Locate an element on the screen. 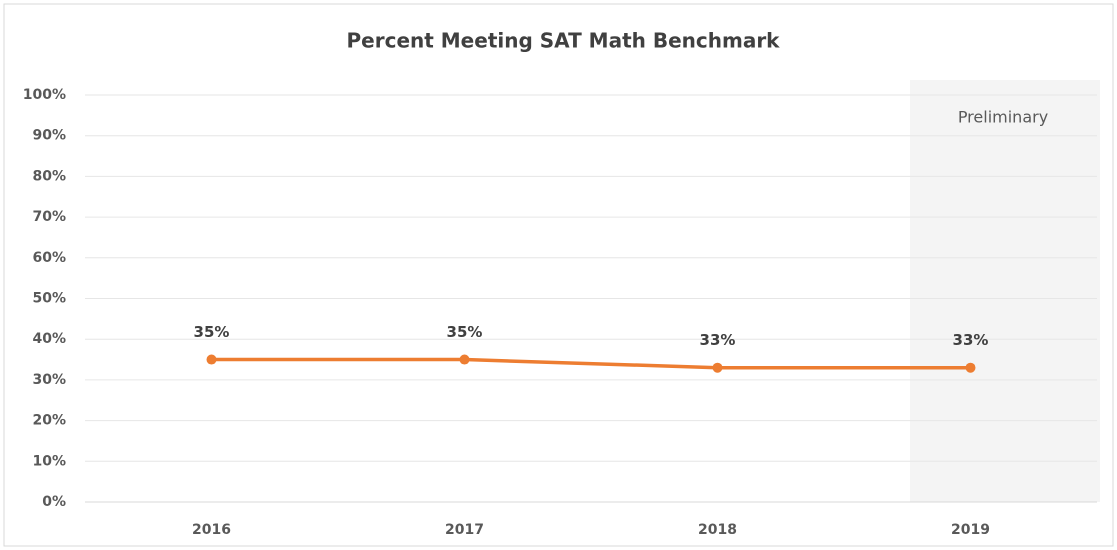 The width and height of the screenshot is (1117, 550). y-tick-label: 90% is located at coordinates (49, 136).